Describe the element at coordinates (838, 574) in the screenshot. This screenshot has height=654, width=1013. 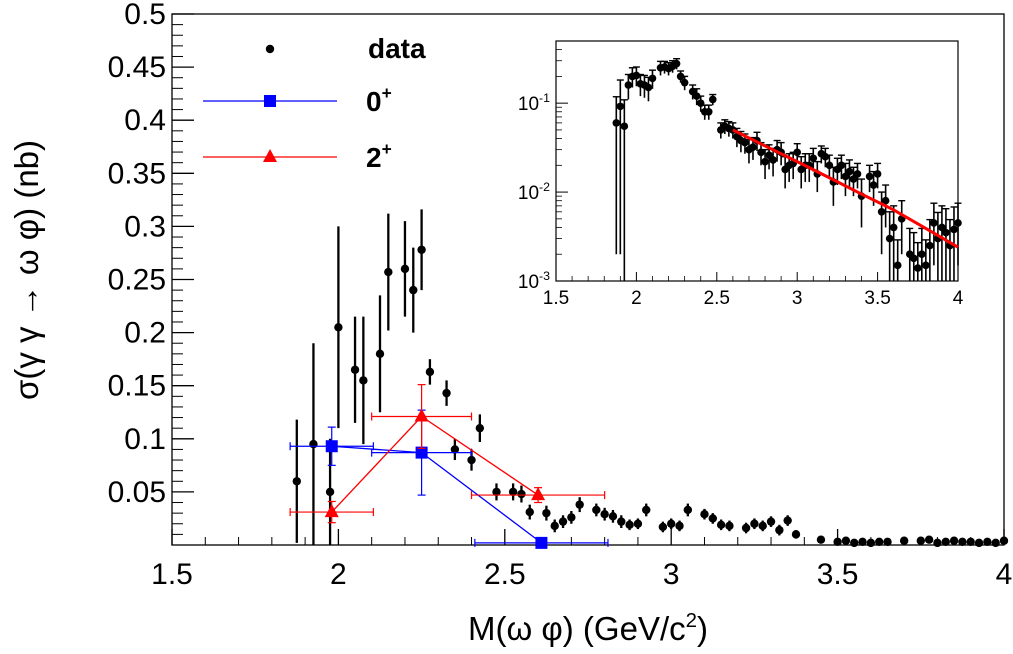
I see `x-tick-label: 3.5` at that location.